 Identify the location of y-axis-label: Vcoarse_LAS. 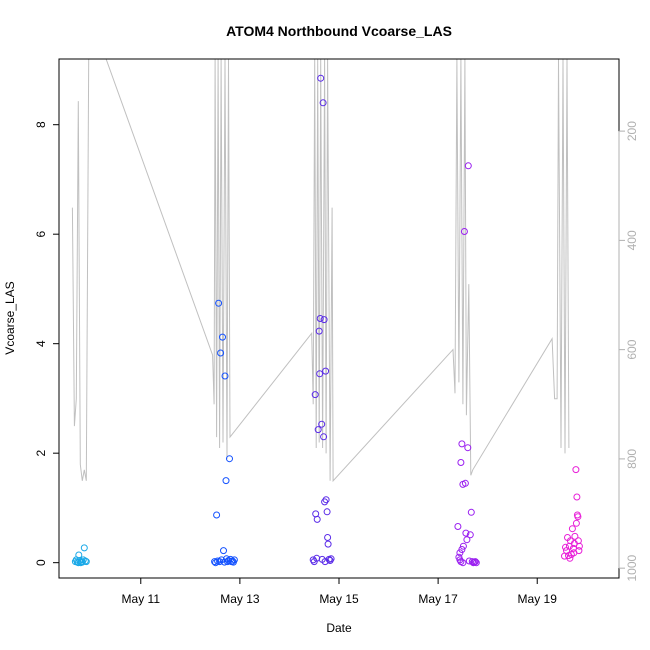
(10, 317).